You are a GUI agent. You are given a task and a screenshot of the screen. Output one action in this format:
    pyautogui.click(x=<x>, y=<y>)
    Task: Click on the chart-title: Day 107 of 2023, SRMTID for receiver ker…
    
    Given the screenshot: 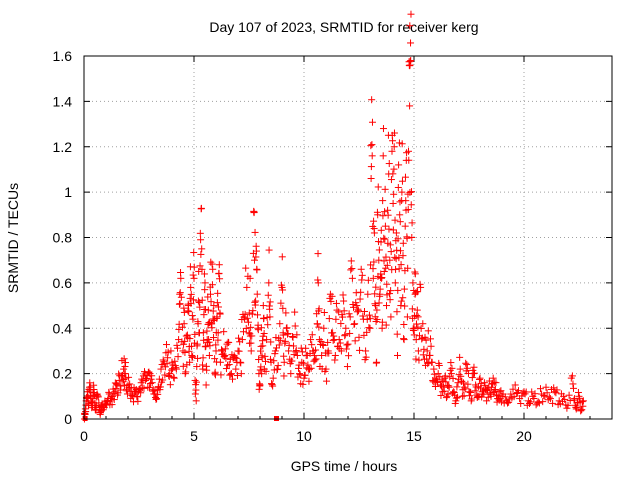 What is the action you would take?
    pyautogui.click(x=343, y=27)
    